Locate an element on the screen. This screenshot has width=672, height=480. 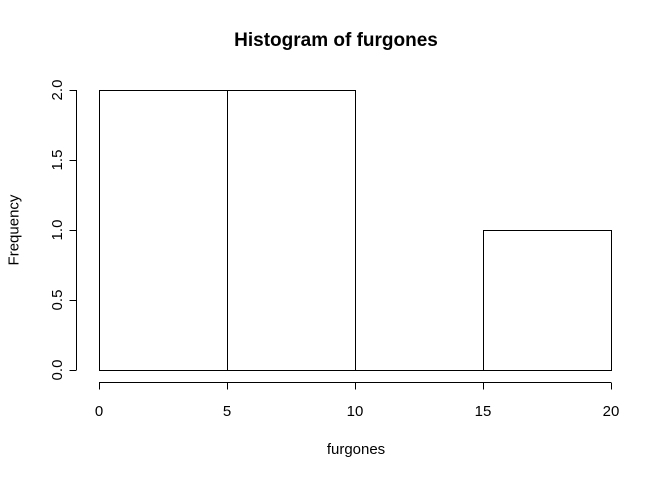
y-tick-label-2: 1.0 is located at coordinates (57, 230).